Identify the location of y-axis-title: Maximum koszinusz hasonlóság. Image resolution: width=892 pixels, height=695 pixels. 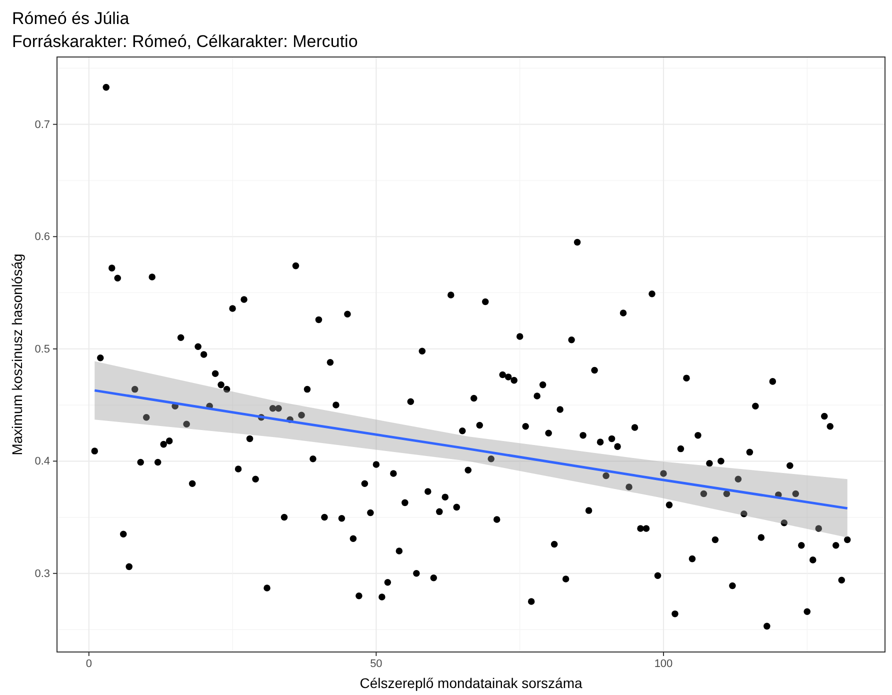
(17, 355).